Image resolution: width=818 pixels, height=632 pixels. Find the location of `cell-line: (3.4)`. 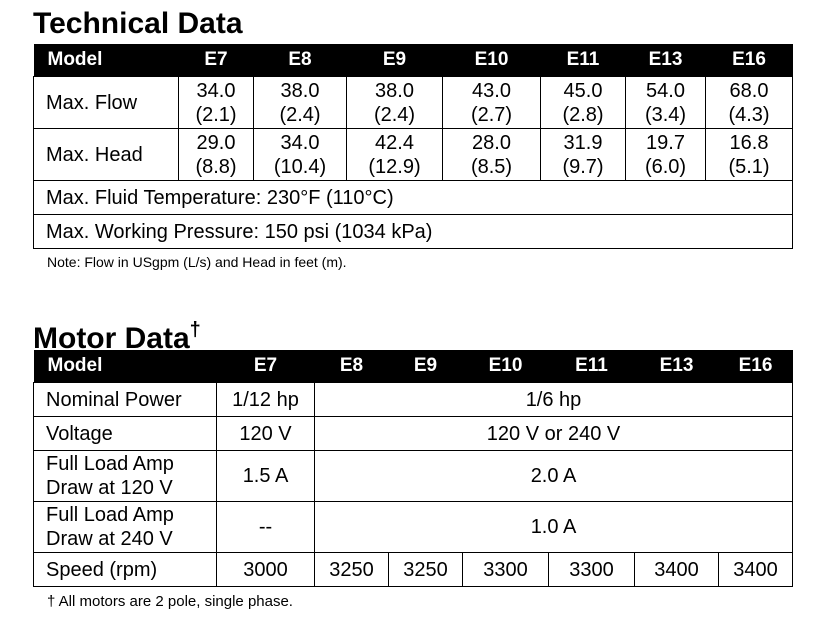

cell-line: (3.4) is located at coordinates (665, 114).